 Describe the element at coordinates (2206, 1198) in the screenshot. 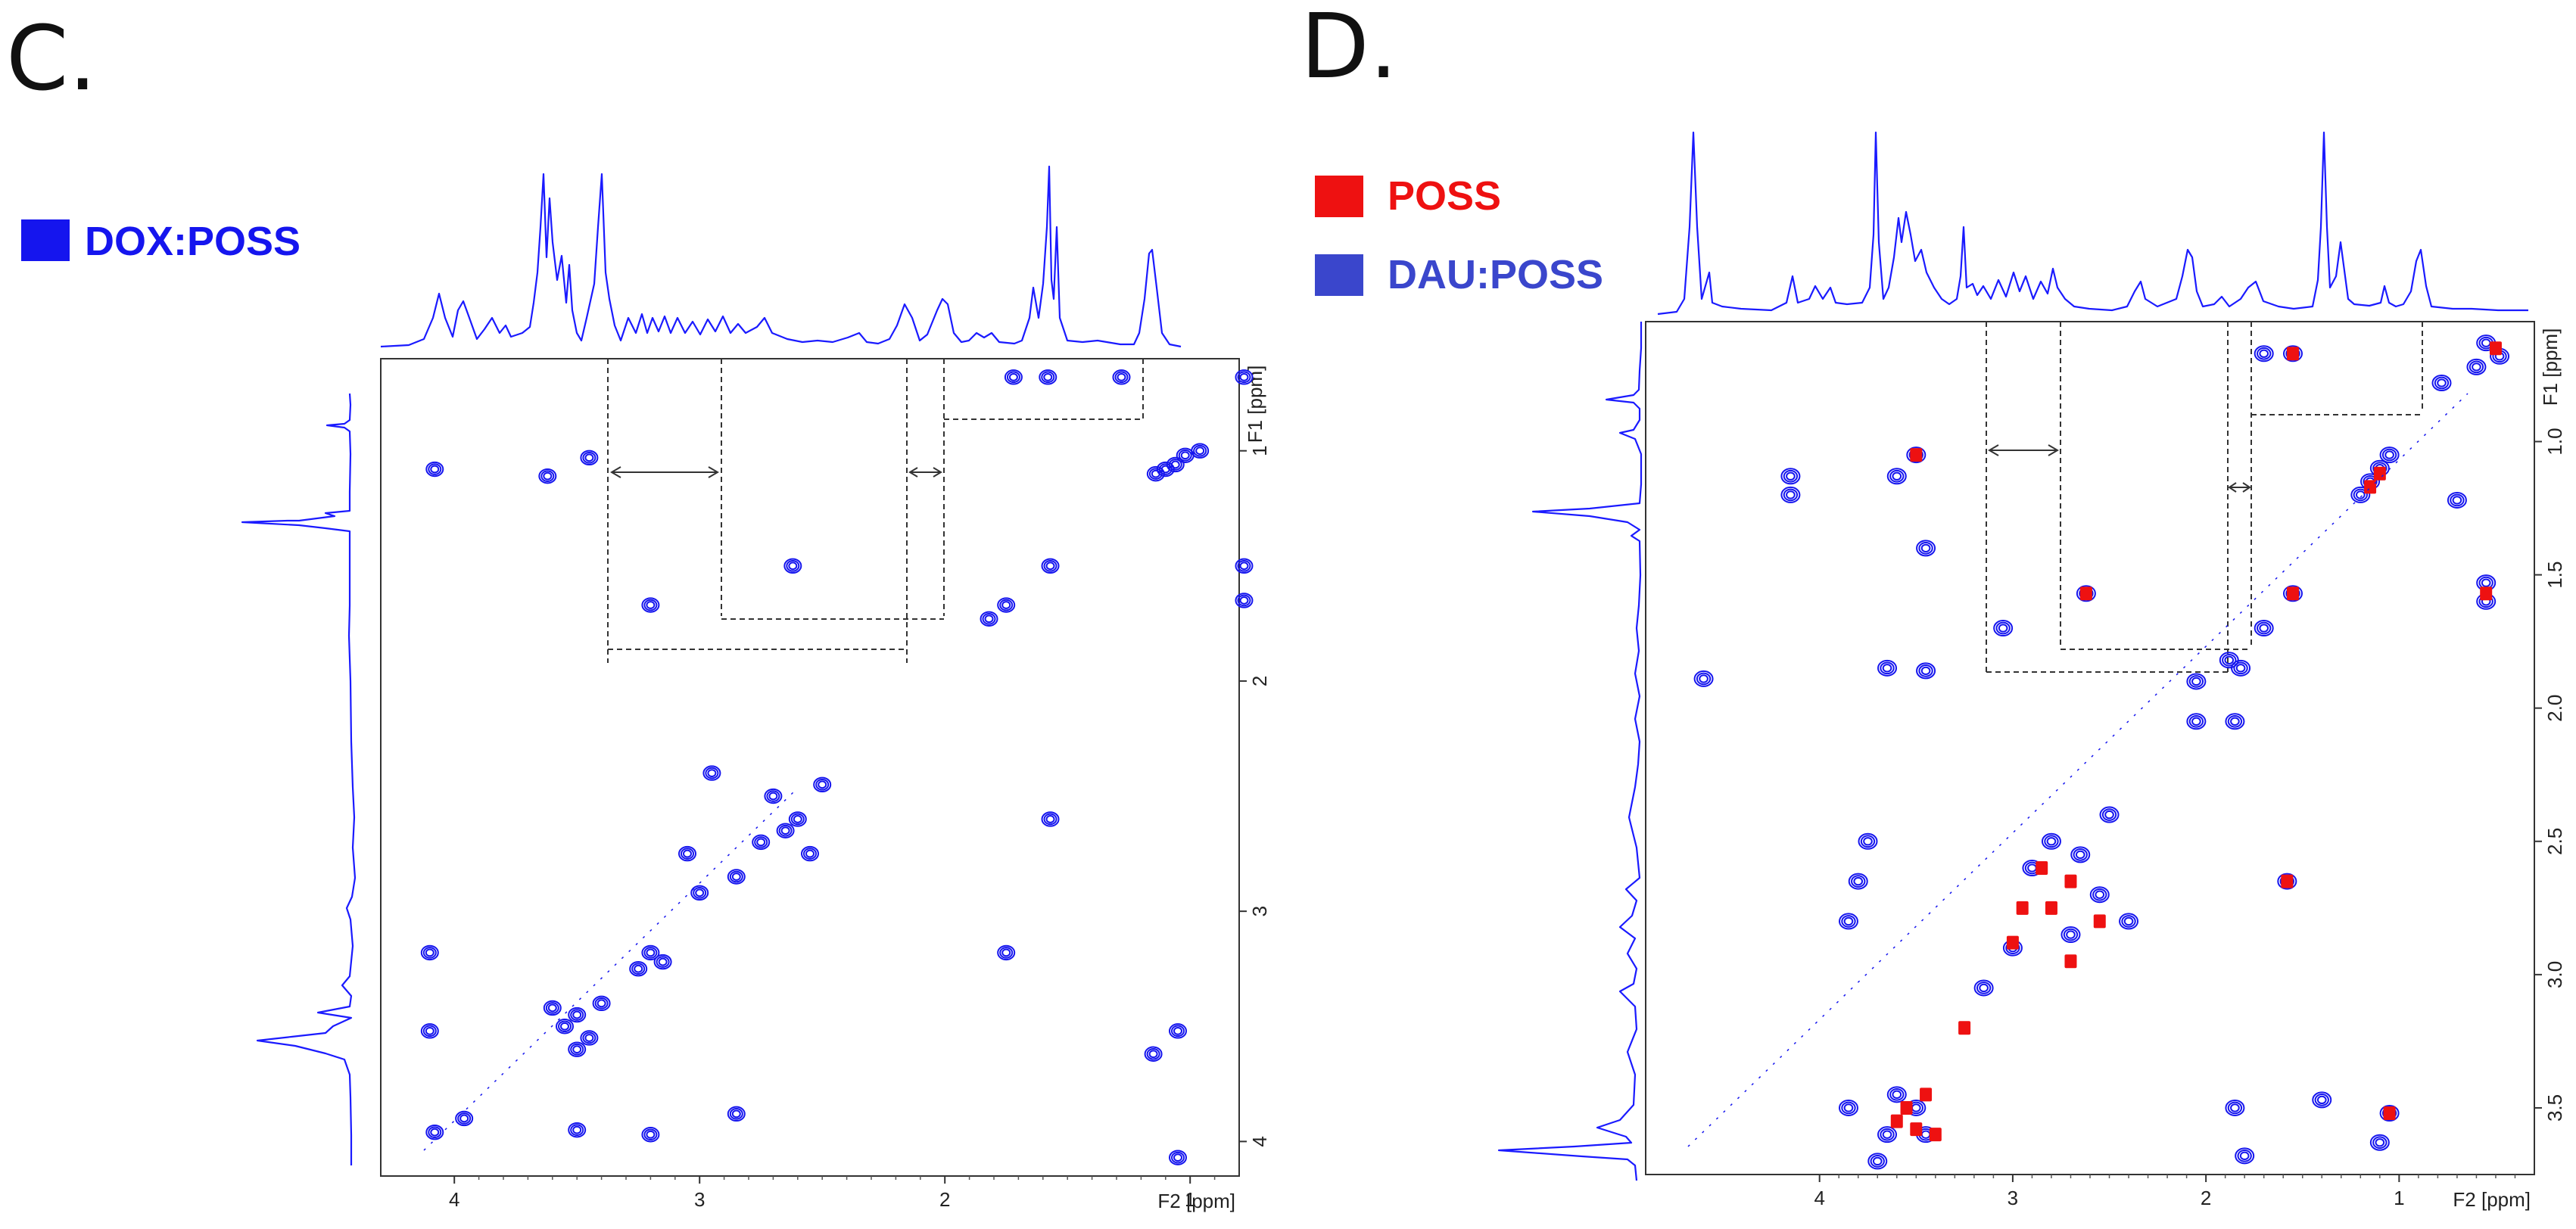

I see `d-xtick-label: 2` at that location.